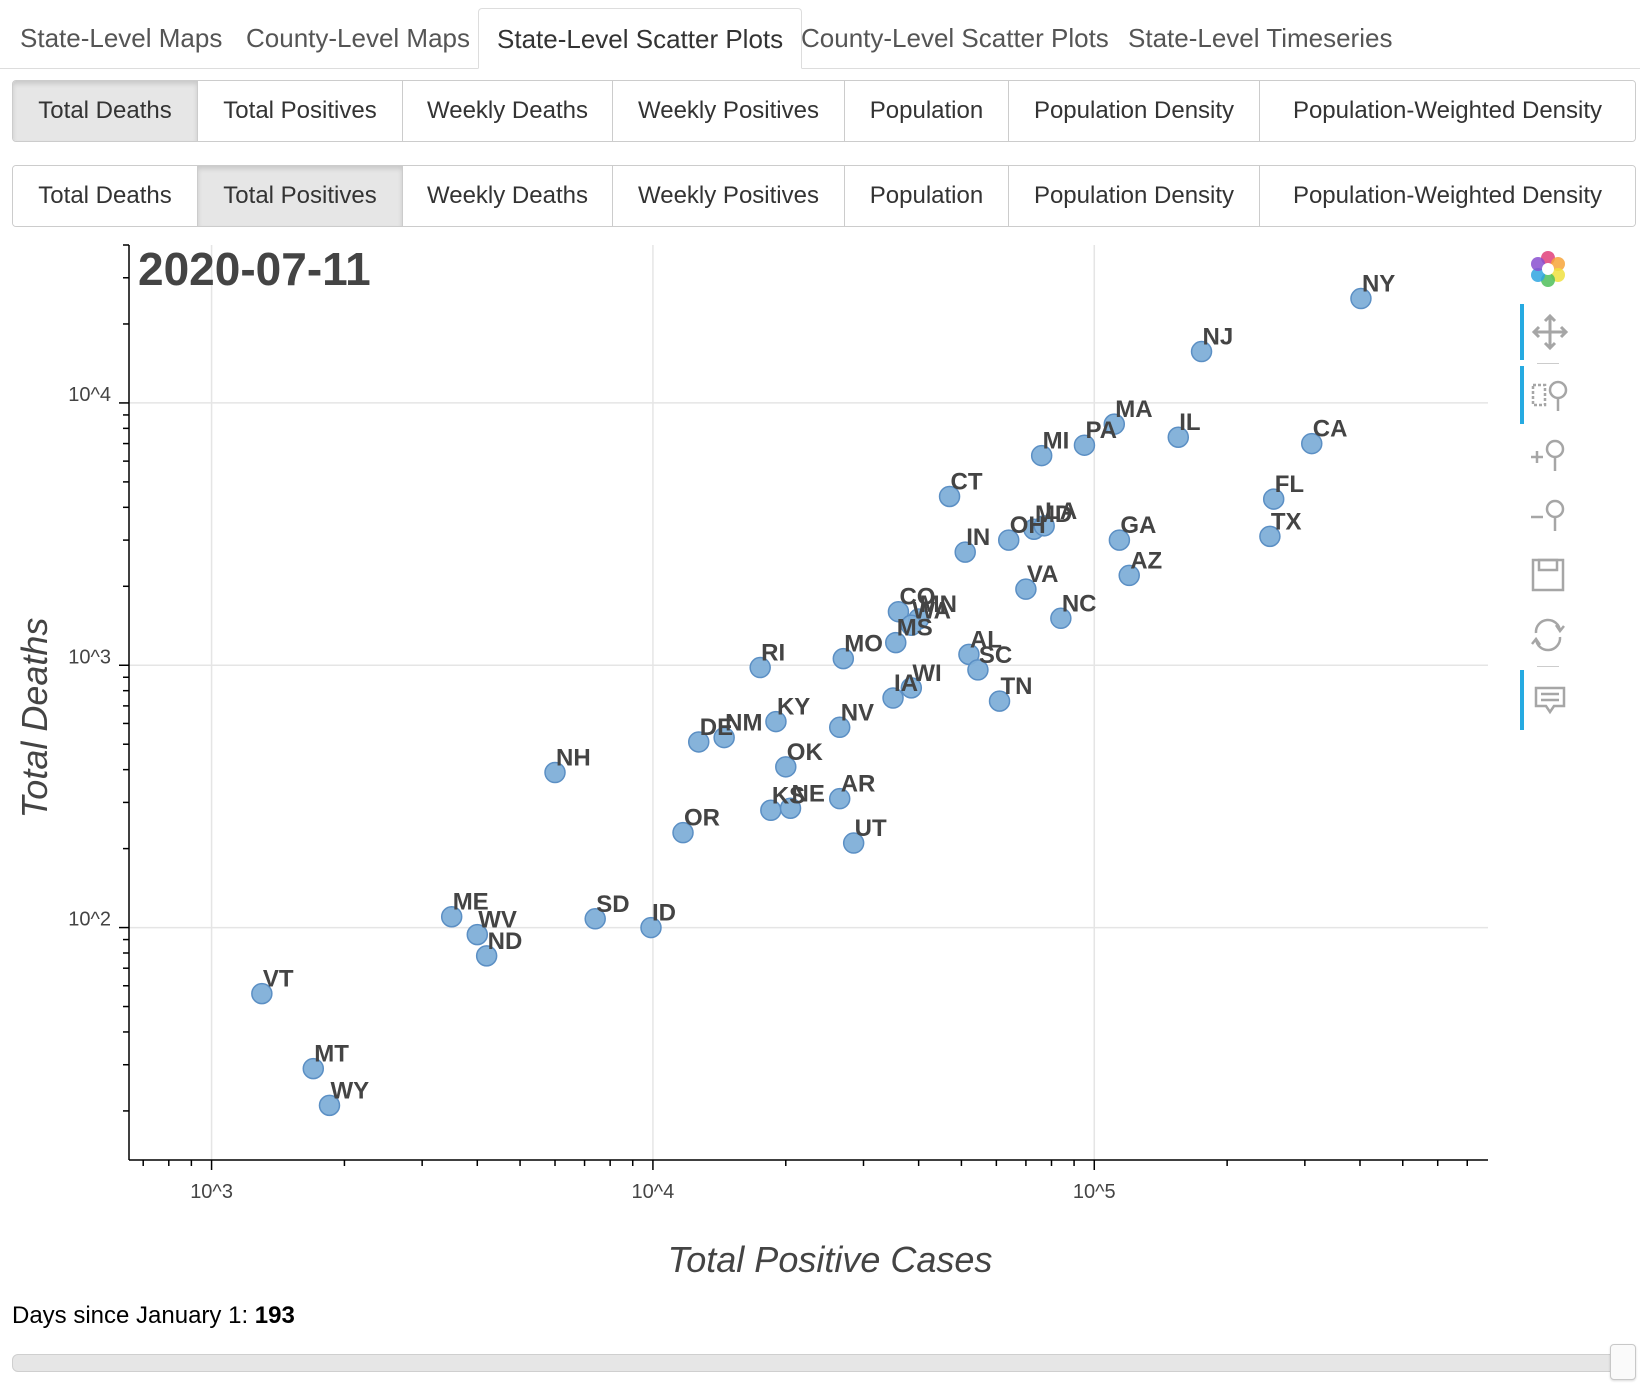 This screenshot has width=1646, height=1394. Describe the element at coordinates (640, 38) in the screenshot. I see `tab-state-level-scatter-plots: State-Level Scatter Plots` at that location.